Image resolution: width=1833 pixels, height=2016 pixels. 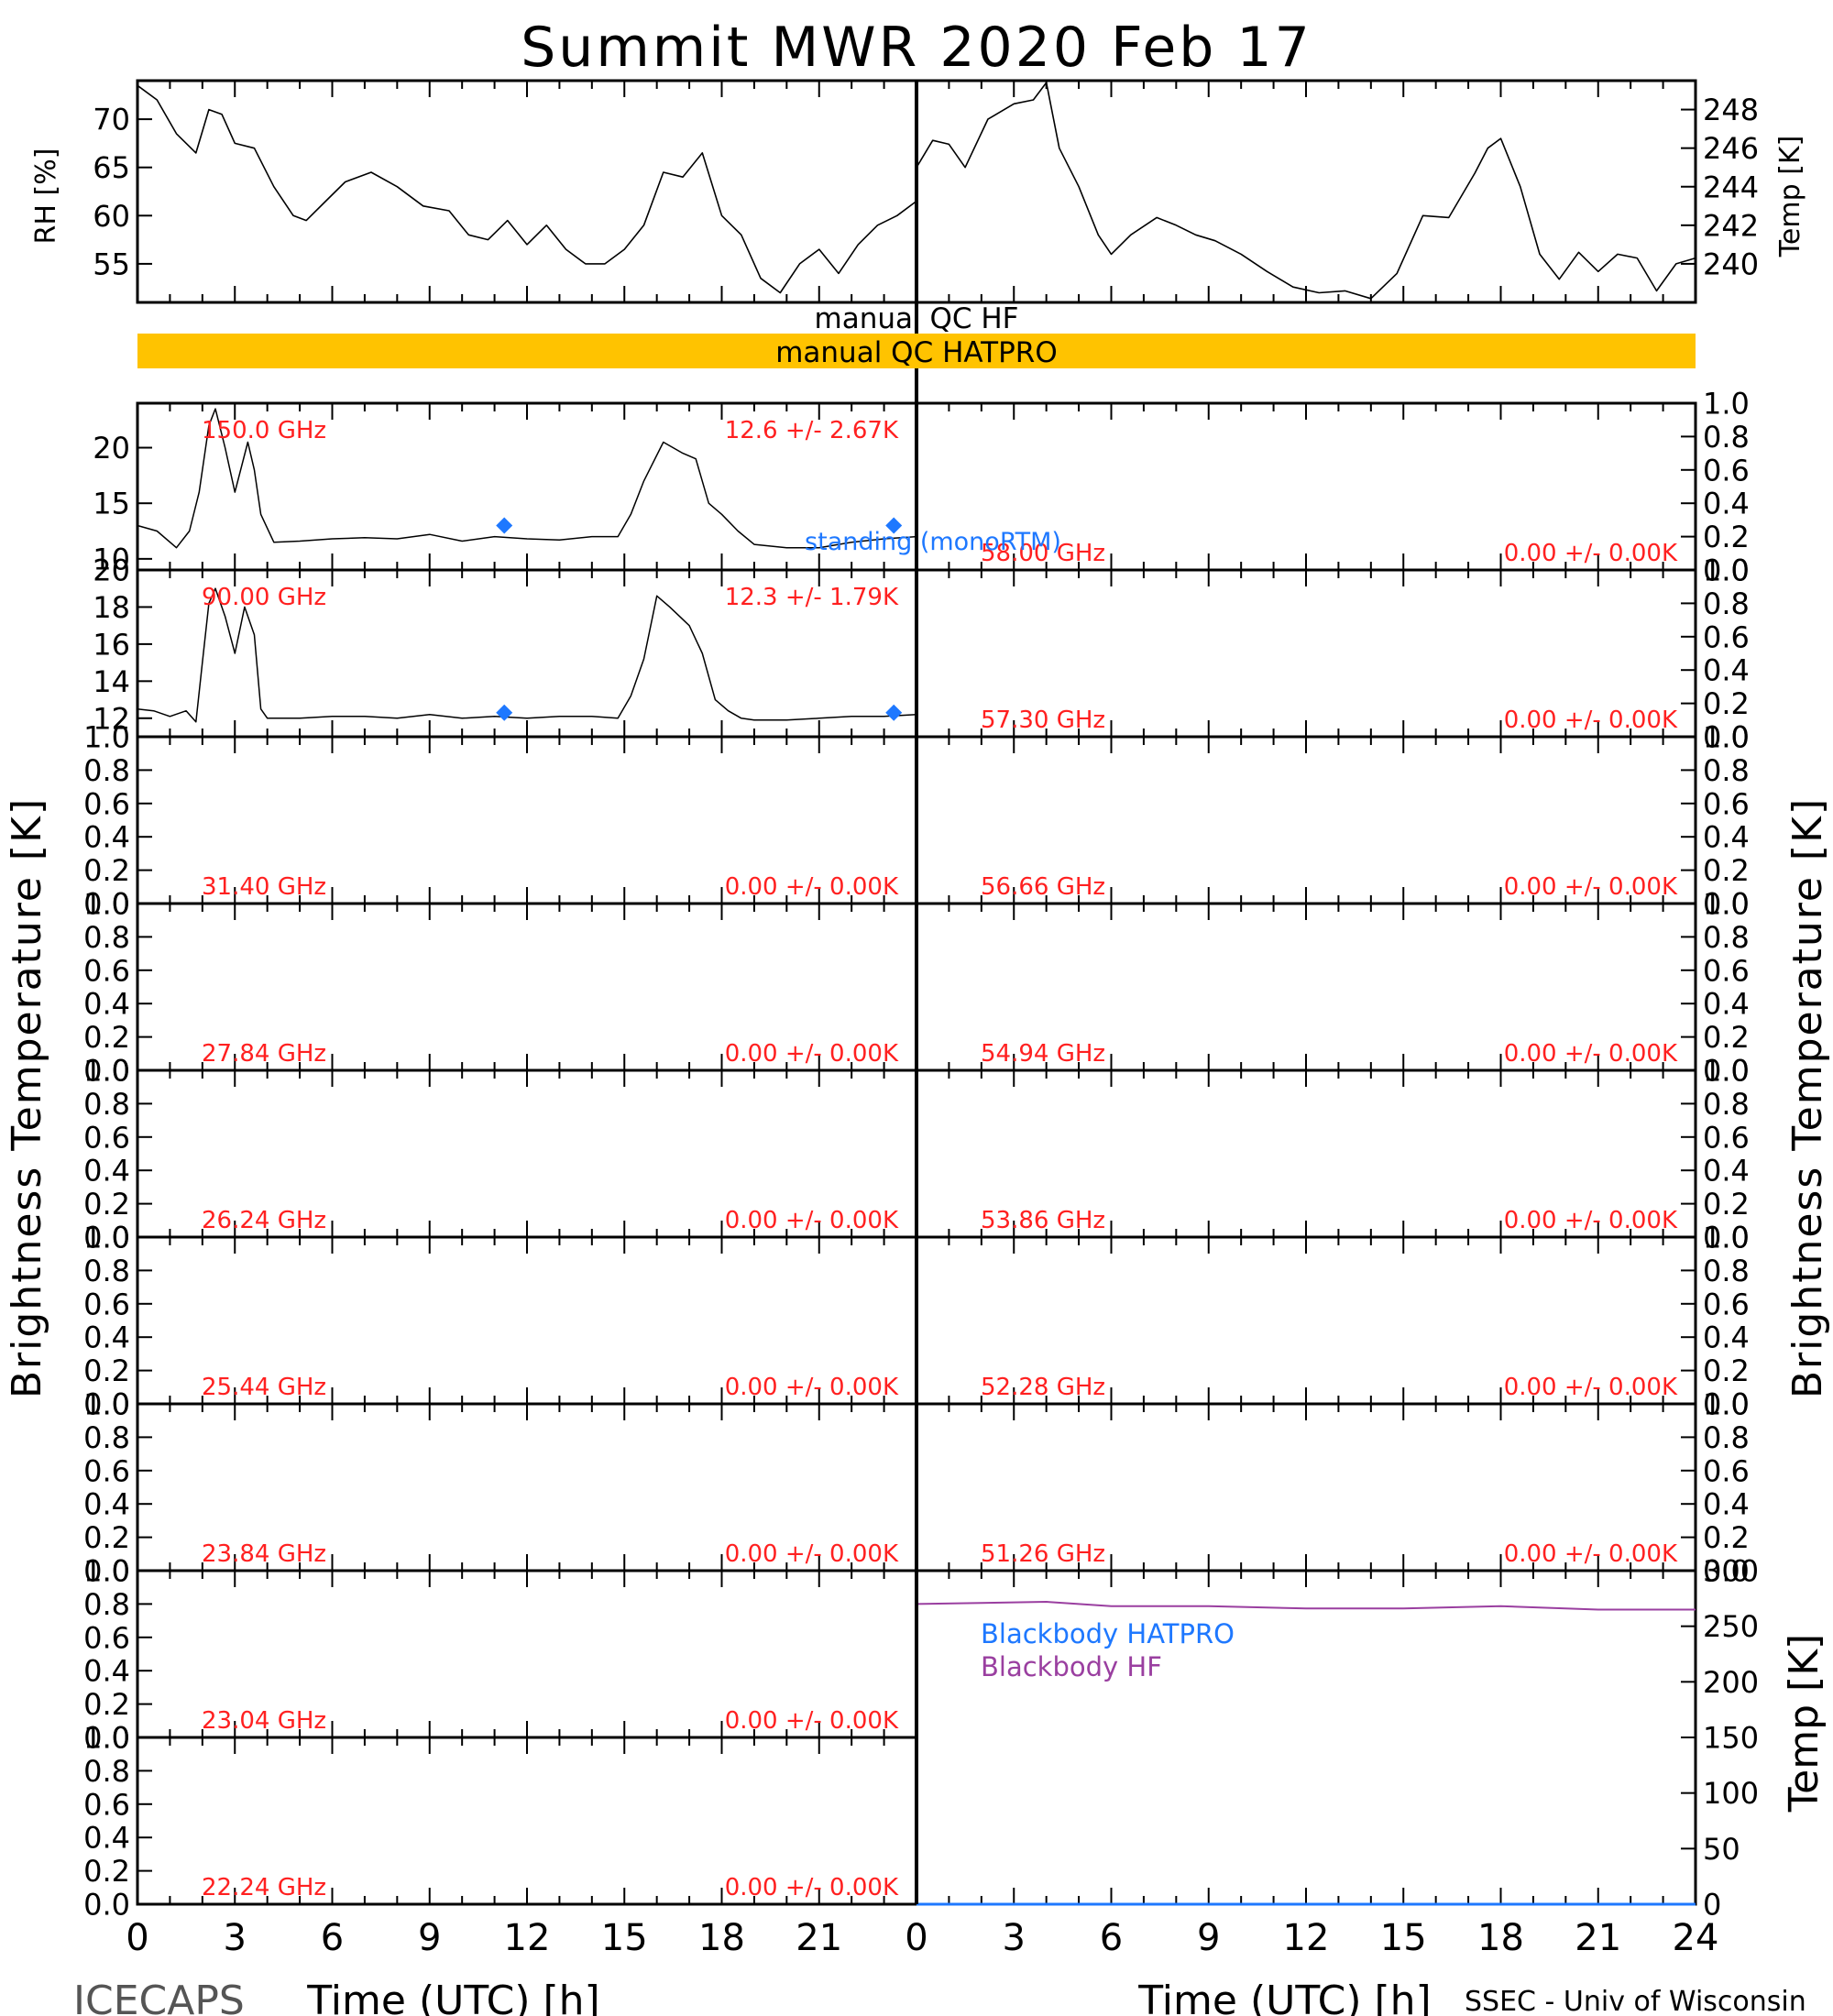 What do you see at coordinates (1731, 1626) in the screenshot?
I see `blackbody-axis-ytick-label: 250` at bounding box center [1731, 1626].